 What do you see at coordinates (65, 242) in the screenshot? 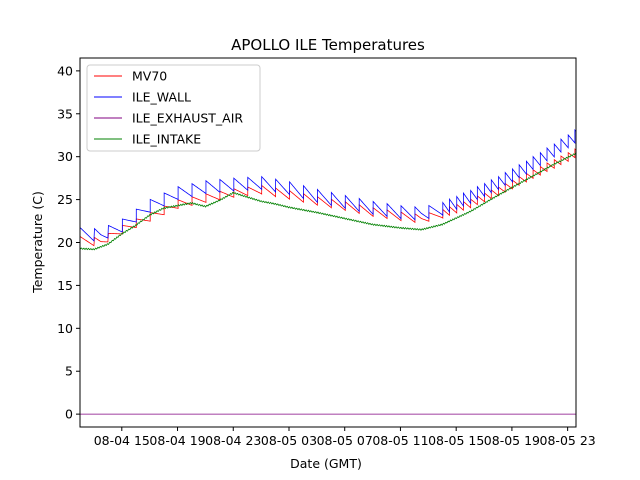
I see `y-tick-label: 20` at bounding box center [65, 242].